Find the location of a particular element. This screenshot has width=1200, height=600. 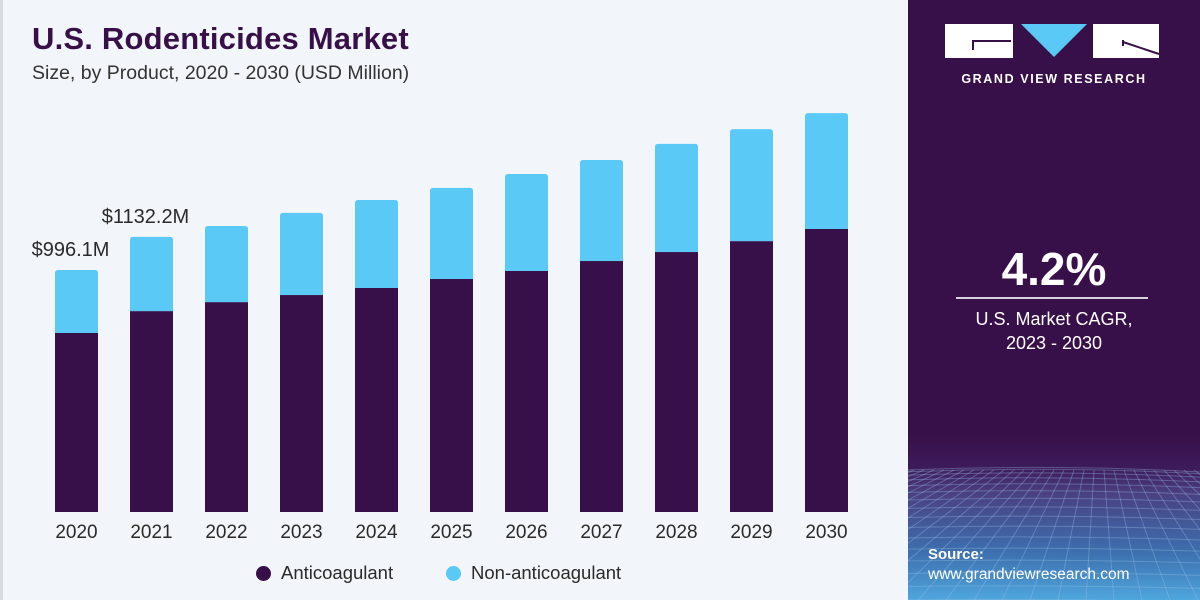

x-tick-label-2025: 2025 is located at coordinates (451, 532).